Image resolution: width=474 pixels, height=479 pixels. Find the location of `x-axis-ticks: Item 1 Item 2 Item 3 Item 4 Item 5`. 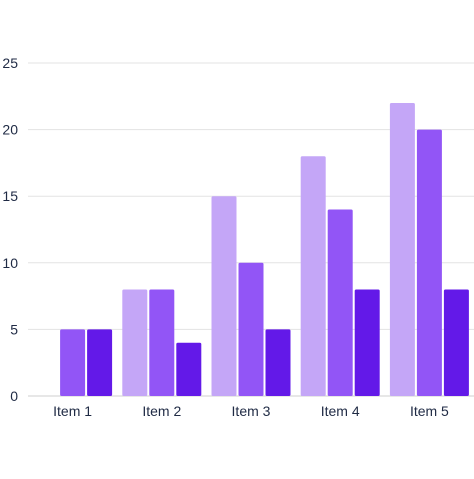

x-axis-ticks: Item 1 Item 2 Item 3 Item 4 Item 5 is located at coordinates (251, 411).